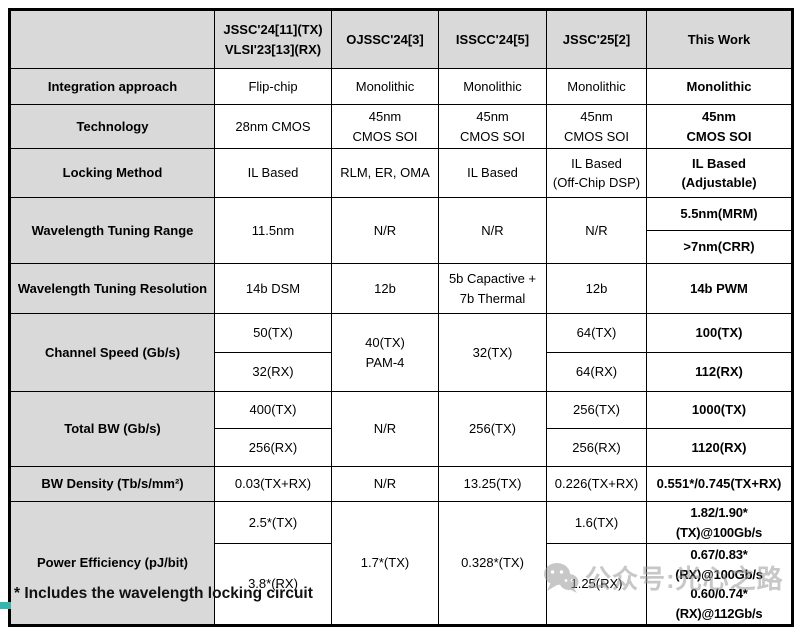  What do you see at coordinates (112, 126) in the screenshot?
I see `row-label: Technology` at bounding box center [112, 126].